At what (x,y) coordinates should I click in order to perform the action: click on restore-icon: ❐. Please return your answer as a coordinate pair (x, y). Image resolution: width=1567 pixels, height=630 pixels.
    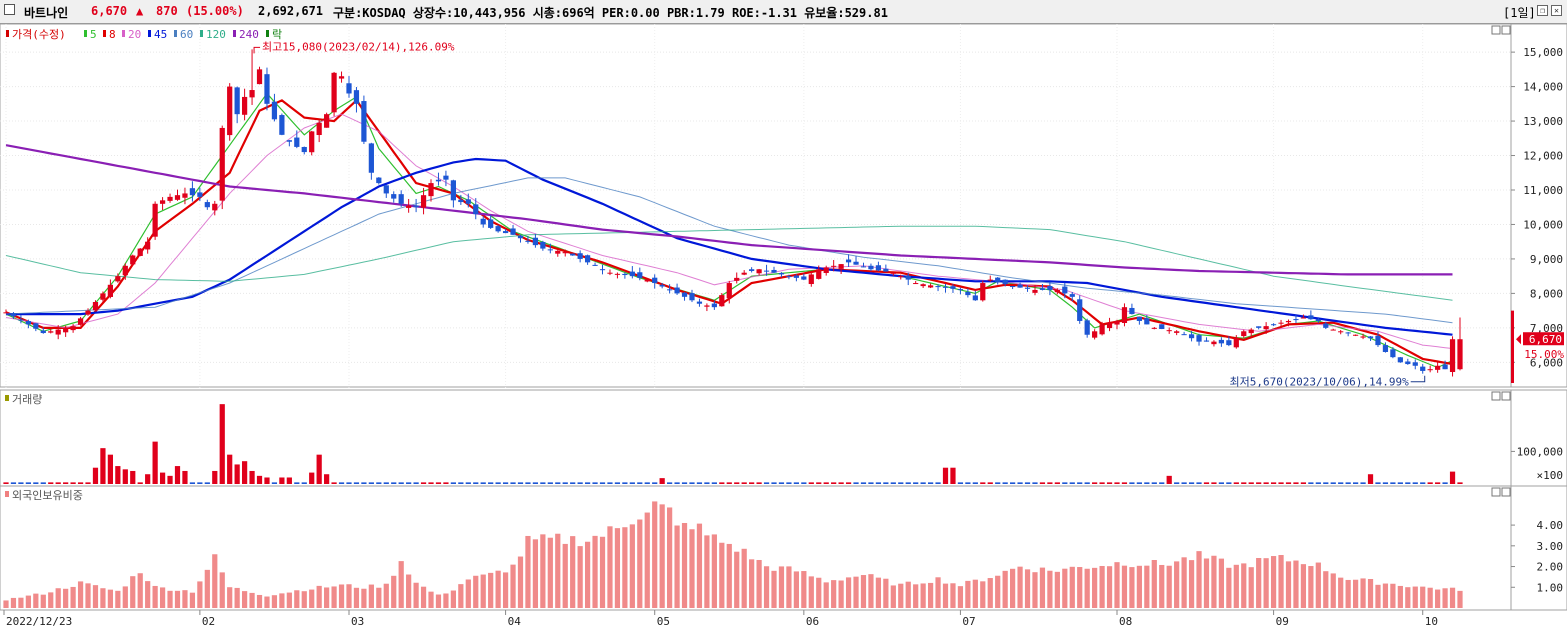
    Looking at the image, I should click on (1542, 10).